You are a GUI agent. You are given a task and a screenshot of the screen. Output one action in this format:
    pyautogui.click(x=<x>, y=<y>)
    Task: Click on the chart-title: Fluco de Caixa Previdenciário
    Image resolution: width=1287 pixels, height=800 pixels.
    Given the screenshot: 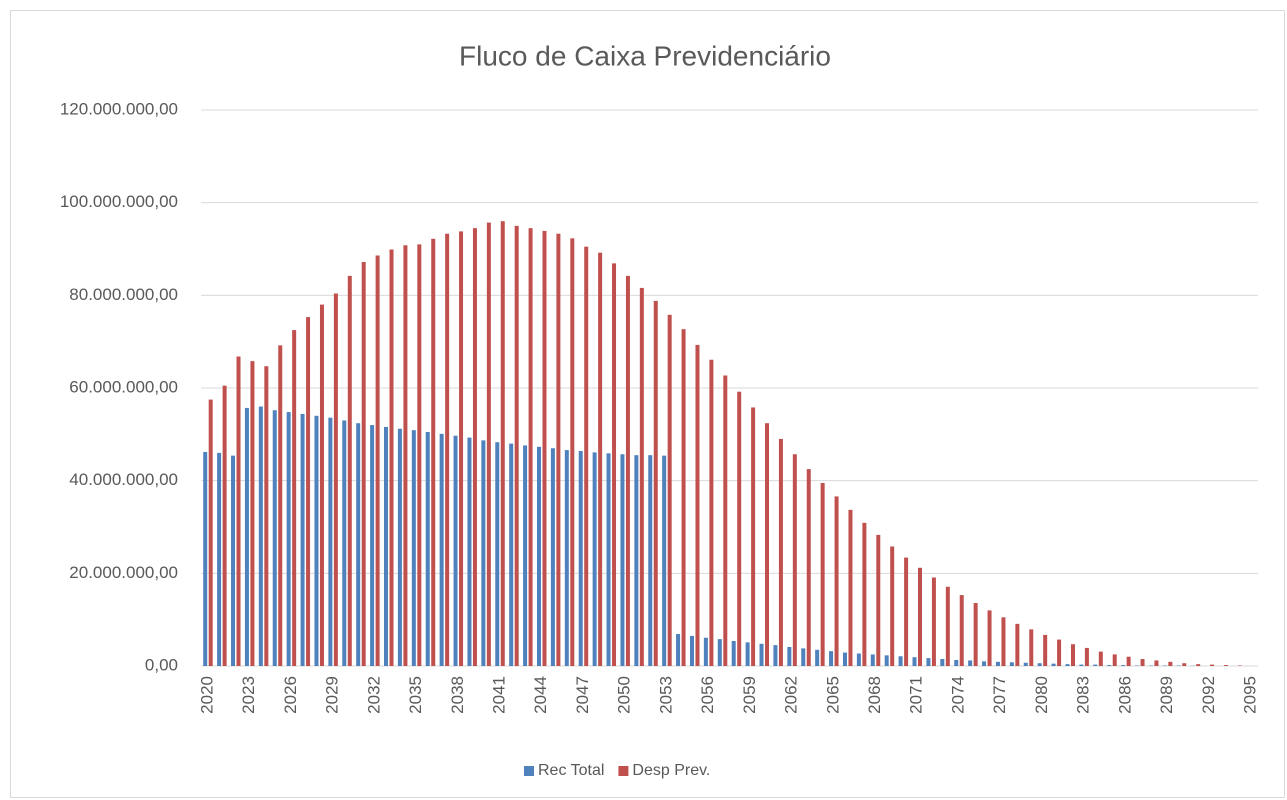 What is the action you would take?
    pyautogui.click(x=645, y=55)
    